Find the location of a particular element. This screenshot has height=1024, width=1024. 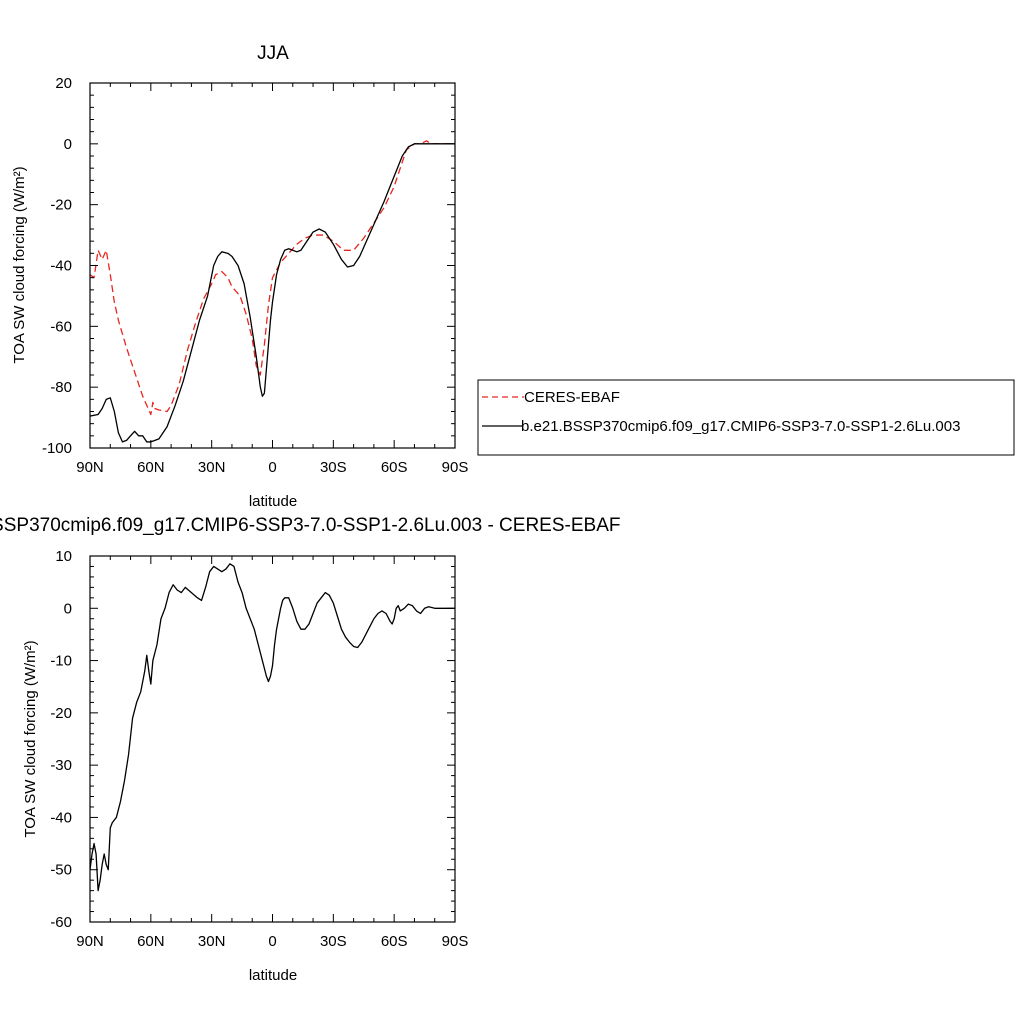

y-tick-label: -50 is located at coordinates (61, 870).